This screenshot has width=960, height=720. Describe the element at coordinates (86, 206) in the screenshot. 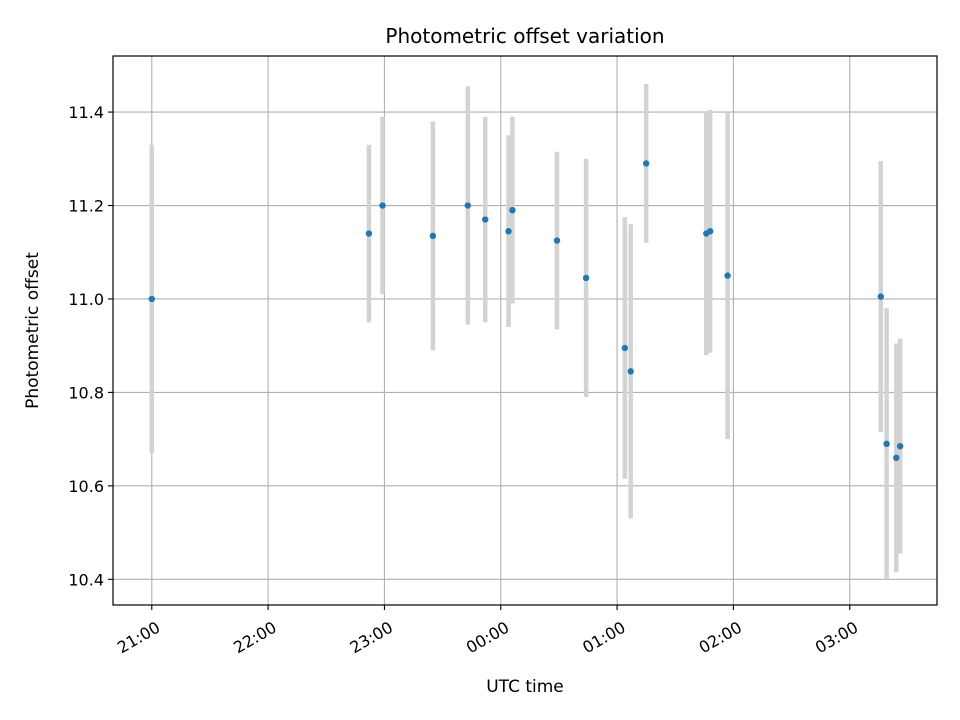

I see `y-tick-label: 11.2` at that location.